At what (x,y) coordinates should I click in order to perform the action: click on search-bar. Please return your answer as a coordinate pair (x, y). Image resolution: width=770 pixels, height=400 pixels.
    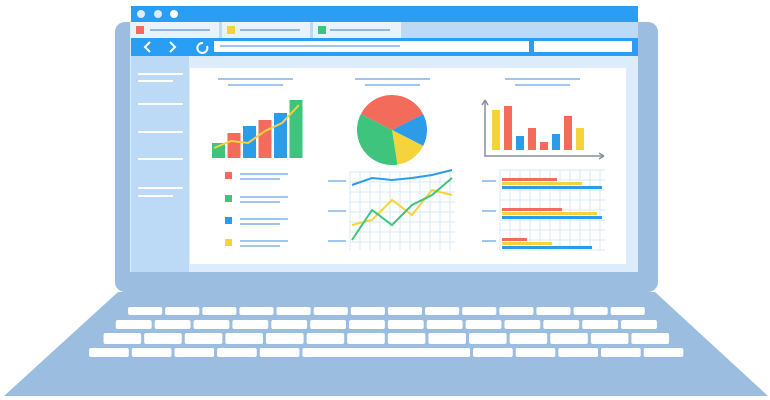
    Looking at the image, I should click on (583, 46).